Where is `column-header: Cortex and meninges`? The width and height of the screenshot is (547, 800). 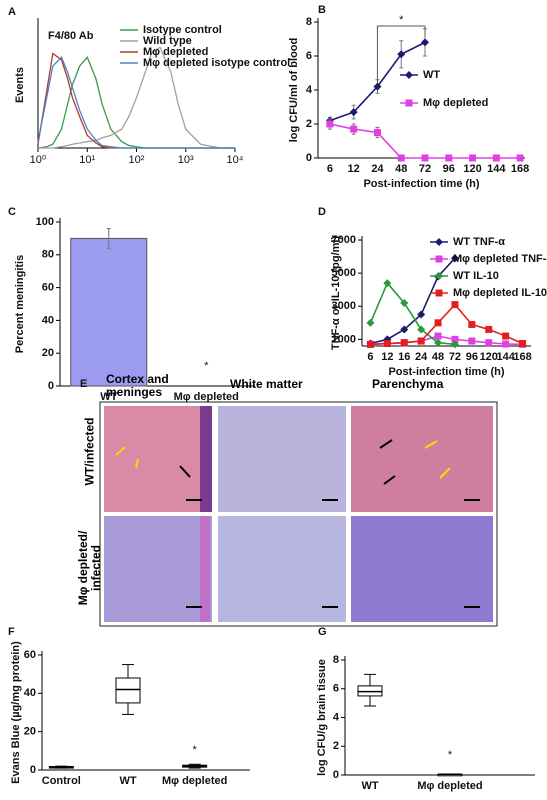 column-header: Cortex and meninges is located at coordinates (137, 385).